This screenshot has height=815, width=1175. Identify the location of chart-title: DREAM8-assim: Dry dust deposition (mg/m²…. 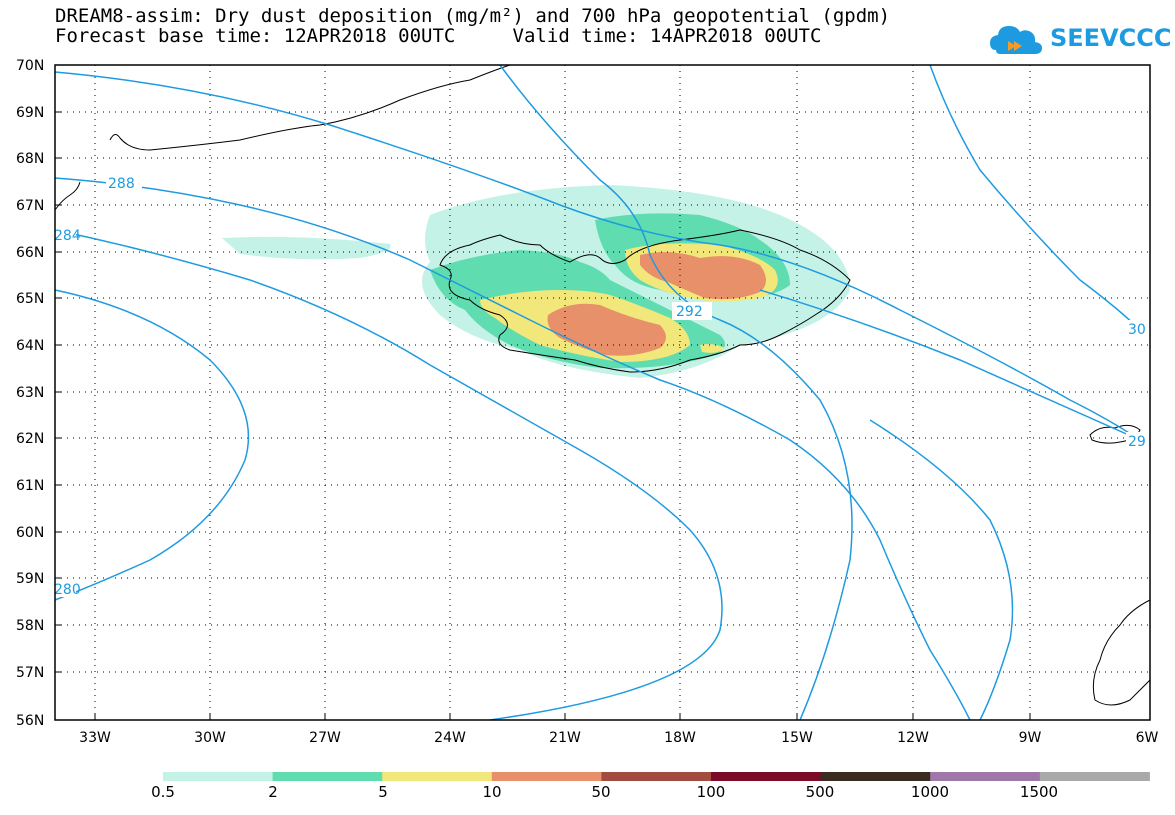
(473, 16).